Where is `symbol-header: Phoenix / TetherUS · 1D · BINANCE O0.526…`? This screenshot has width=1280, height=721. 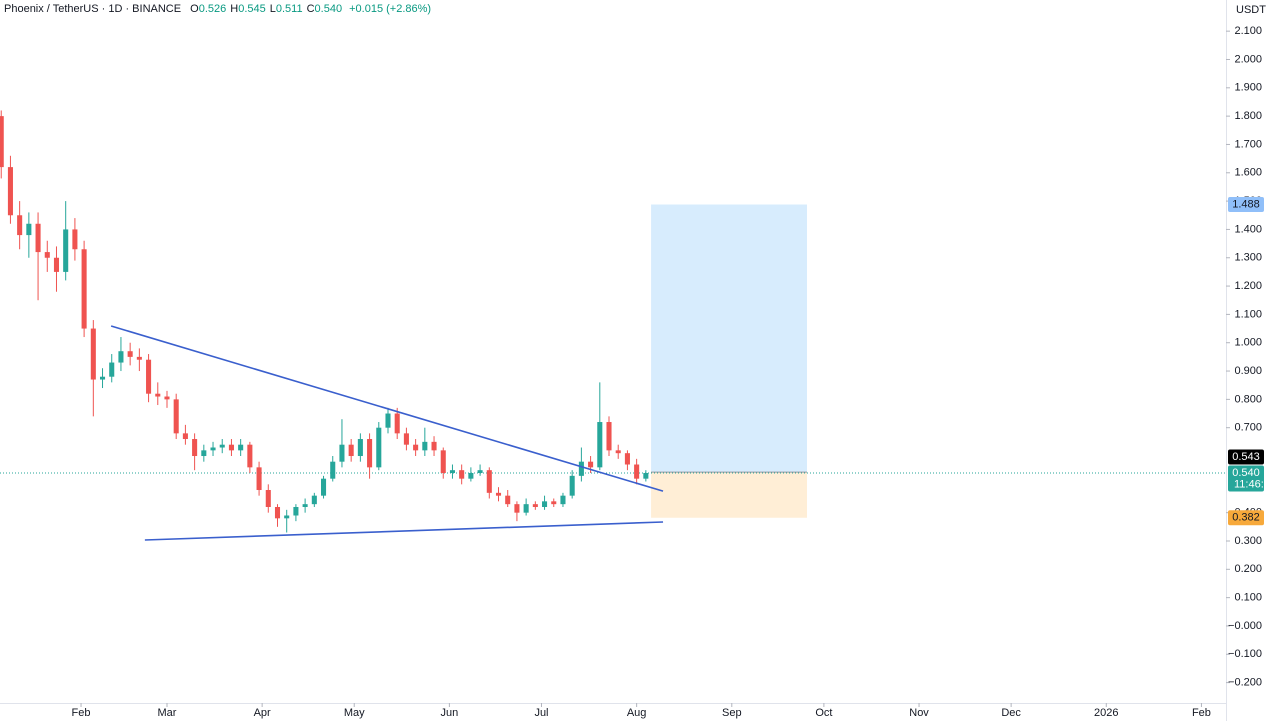 symbol-header: Phoenix / TetherUS · 1D · BINANCE O0.526… is located at coordinates (217, 9).